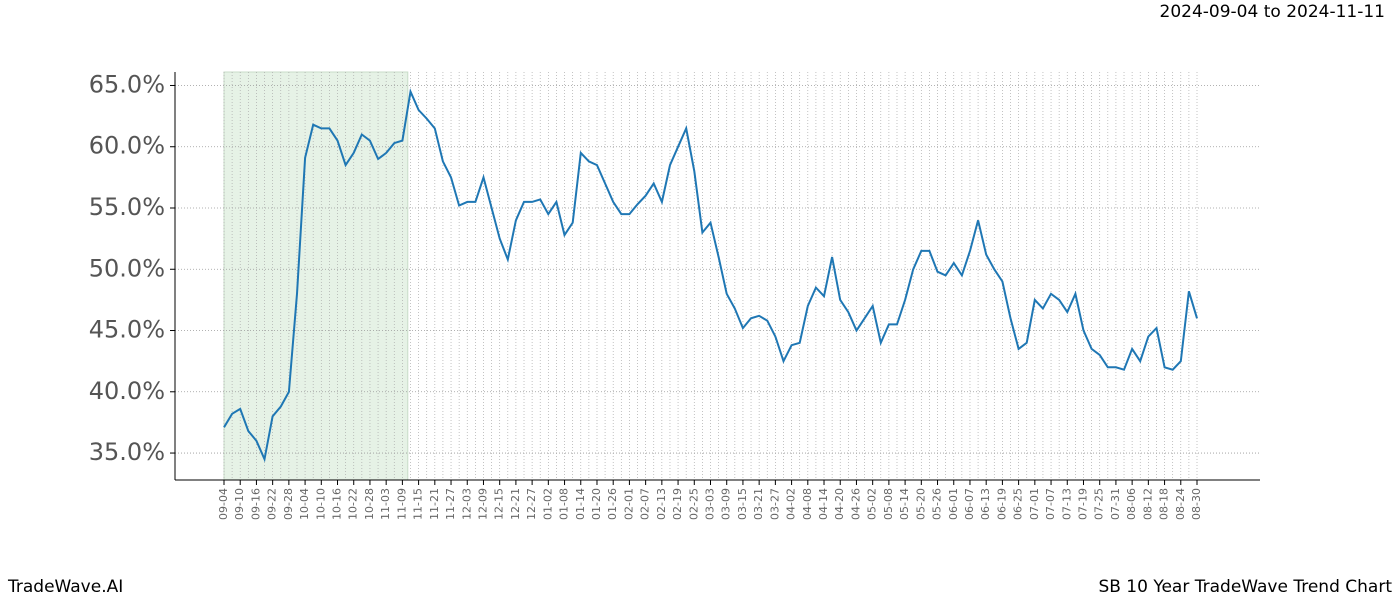 The height and width of the screenshot is (600, 1400). What do you see at coordinates (369, 504) in the screenshot?
I see `x-tick-label: 10-28` at bounding box center [369, 504].